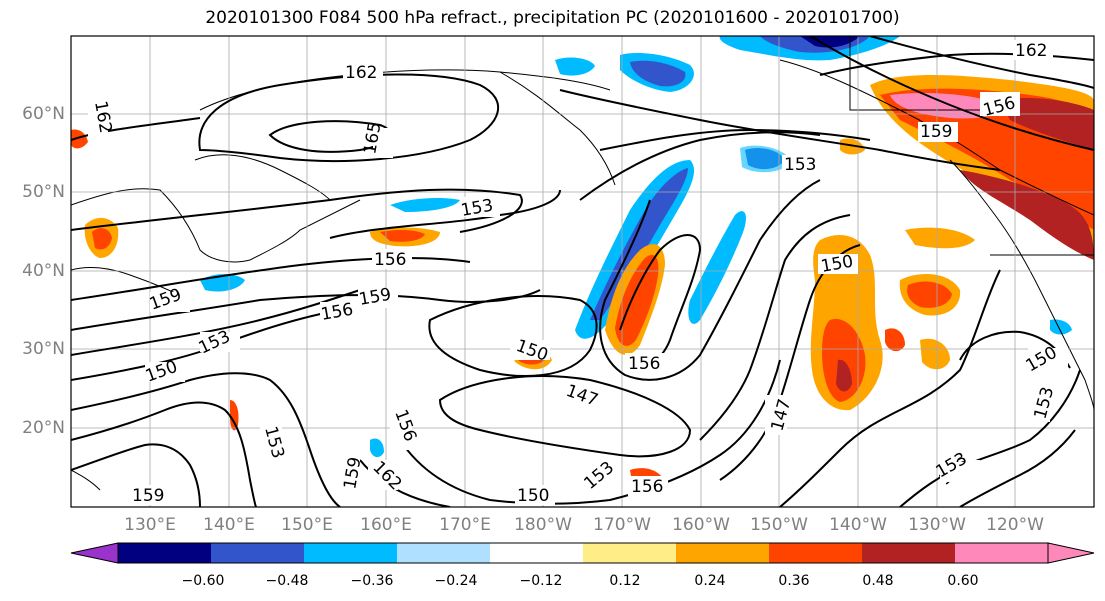 The width and height of the screenshot is (1105, 601). Describe the element at coordinates (625, 581) in the screenshot. I see `colorbar-tick-label: 0.12` at that location.